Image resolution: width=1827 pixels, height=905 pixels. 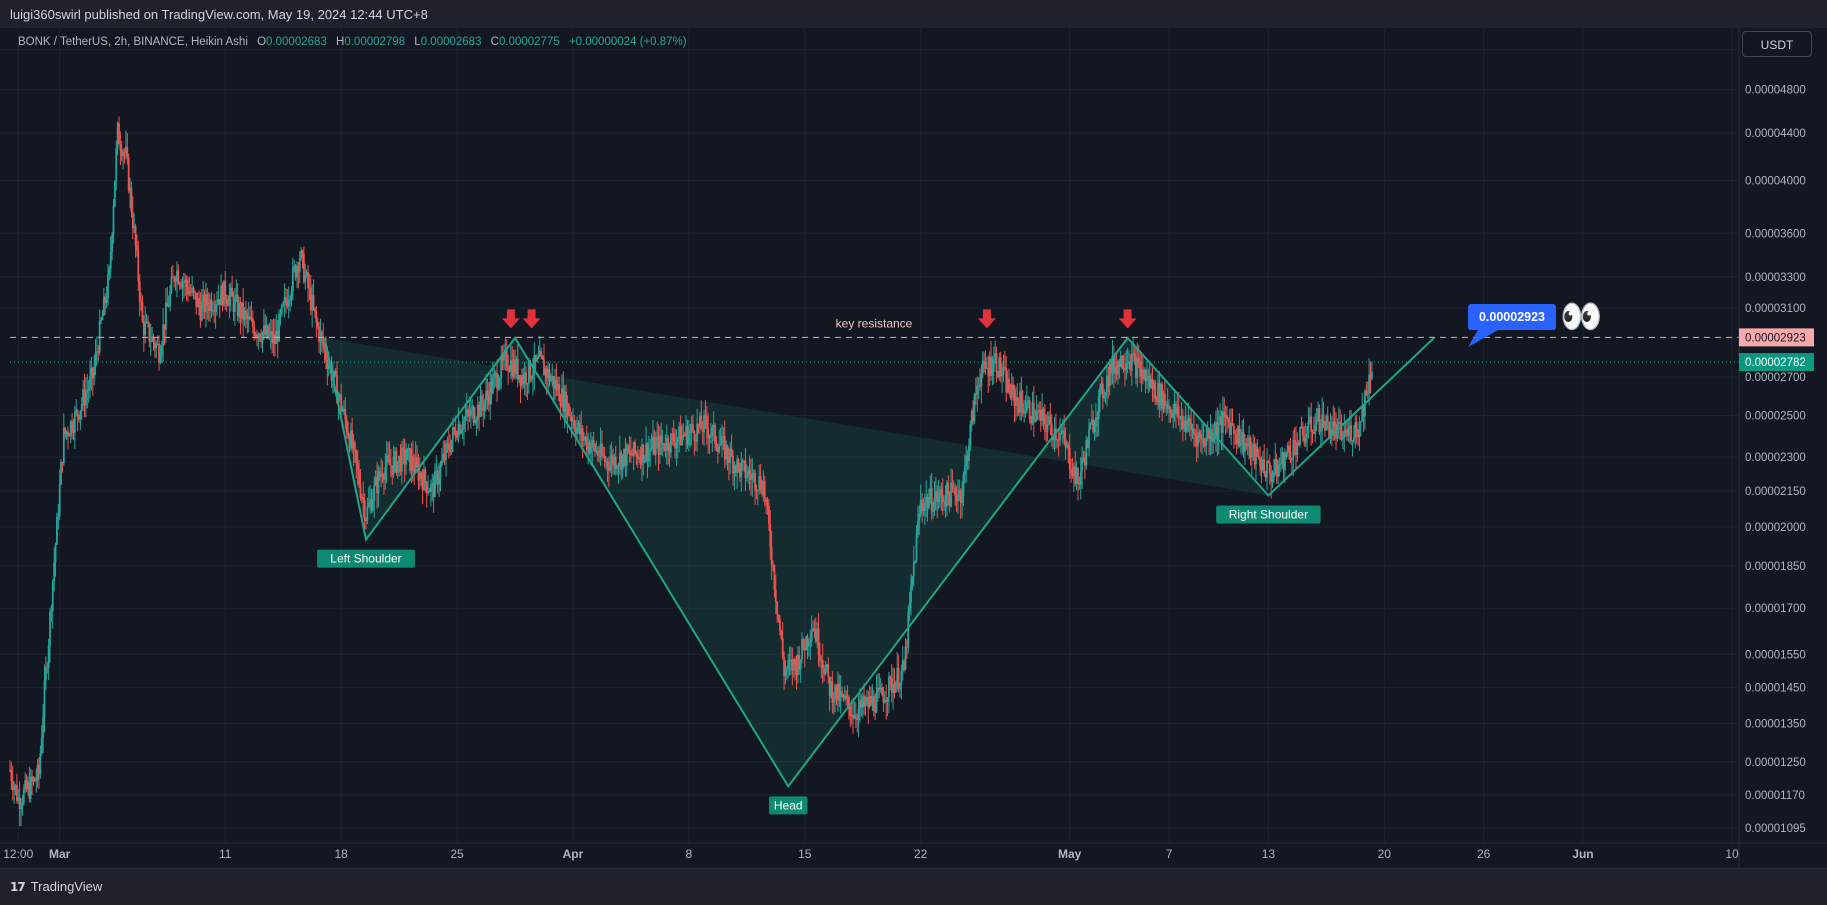 What do you see at coordinates (1776, 350) in the screenshot?
I see `price-tags: 0.00002923 0.00002782` at bounding box center [1776, 350].